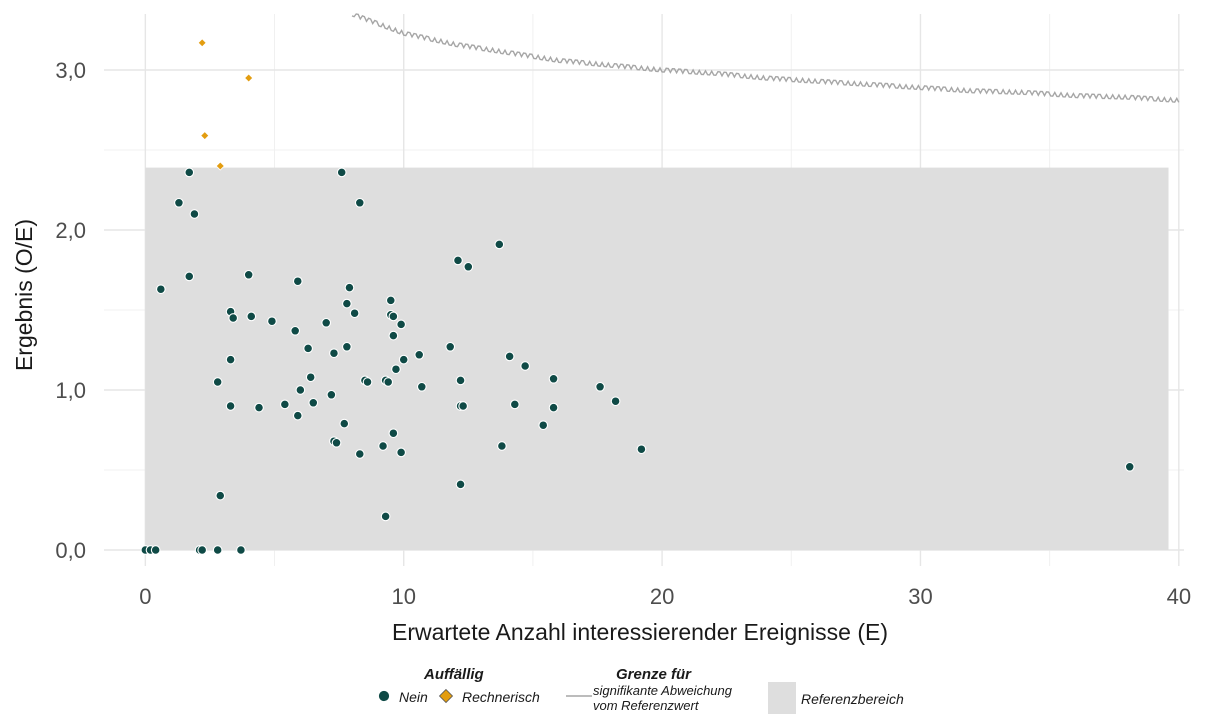 This screenshot has width=1210, height=718. I want to click on legend-boundary-line, so click(579, 696).